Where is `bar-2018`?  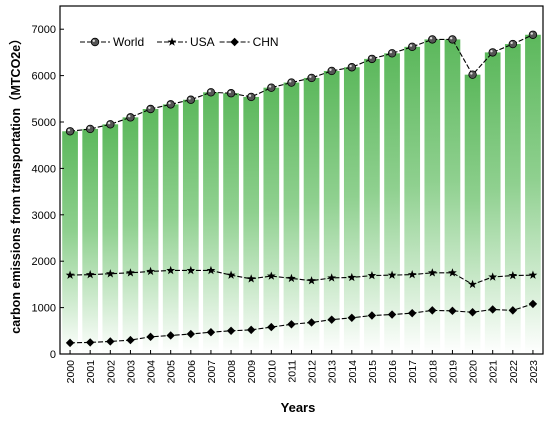
bar-2018 is located at coordinates (432, 196).